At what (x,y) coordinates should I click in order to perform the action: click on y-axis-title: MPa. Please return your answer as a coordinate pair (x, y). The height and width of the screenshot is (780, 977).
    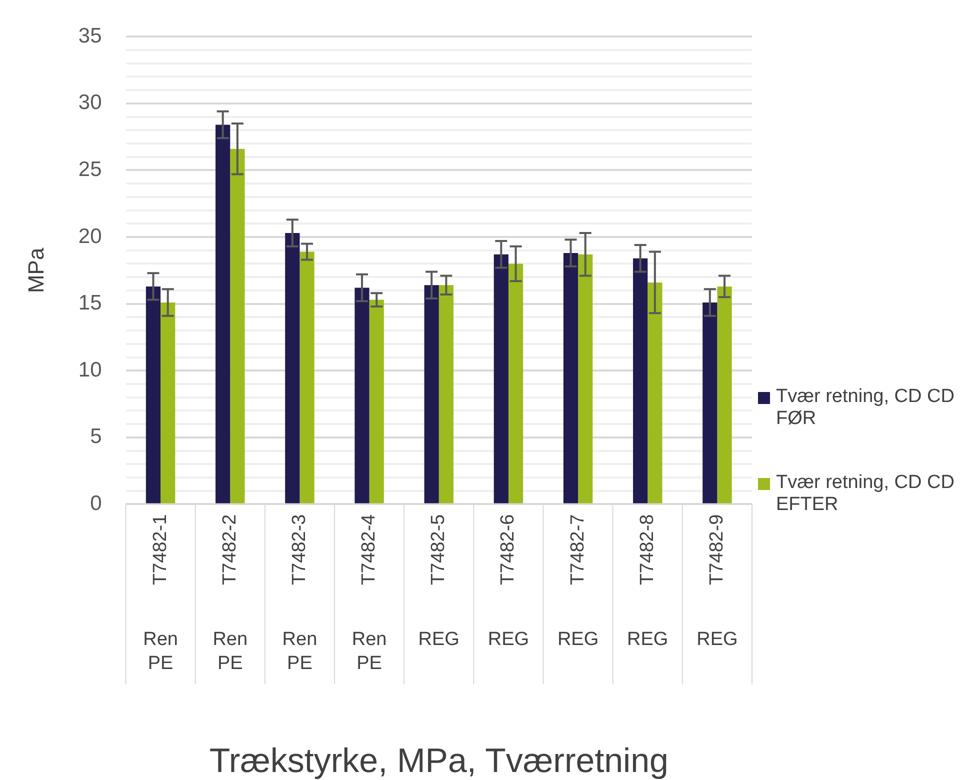
    Looking at the image, I should click on (35, 270).